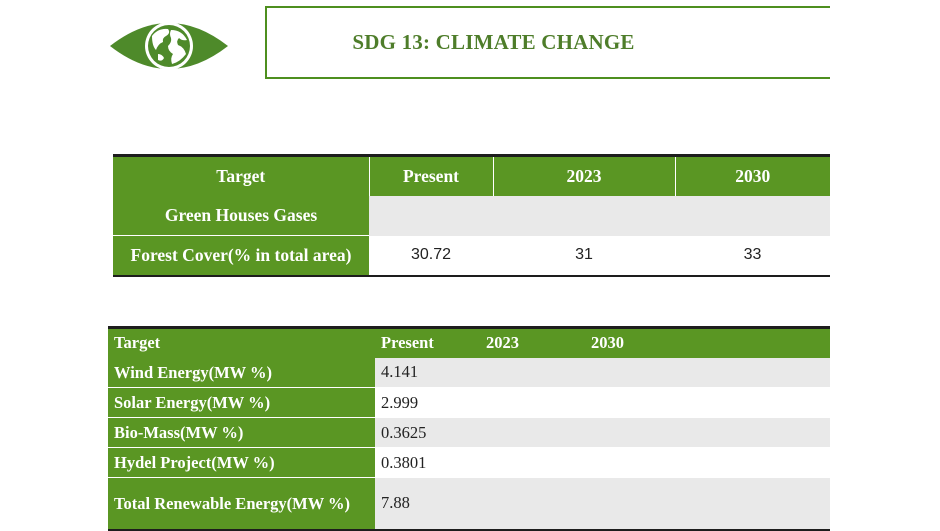 This screenshot has height=531, width=940. I want to click on globe-eye-icon, so click(169, 46).